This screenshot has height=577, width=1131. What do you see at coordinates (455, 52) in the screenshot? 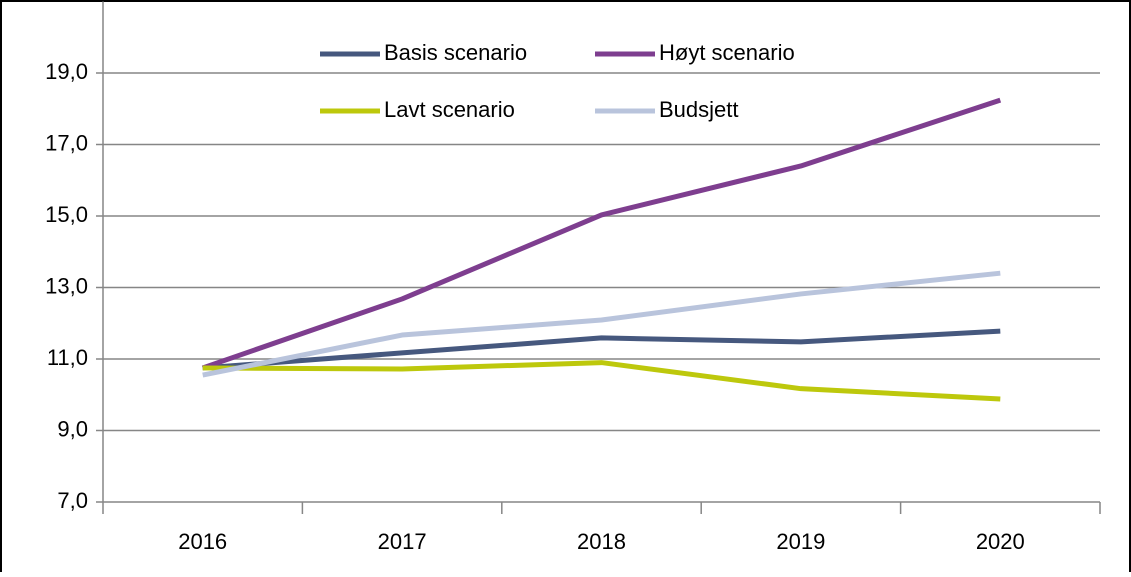
I see `legend-label: Basis scenario` at bounding box center [455, 52].